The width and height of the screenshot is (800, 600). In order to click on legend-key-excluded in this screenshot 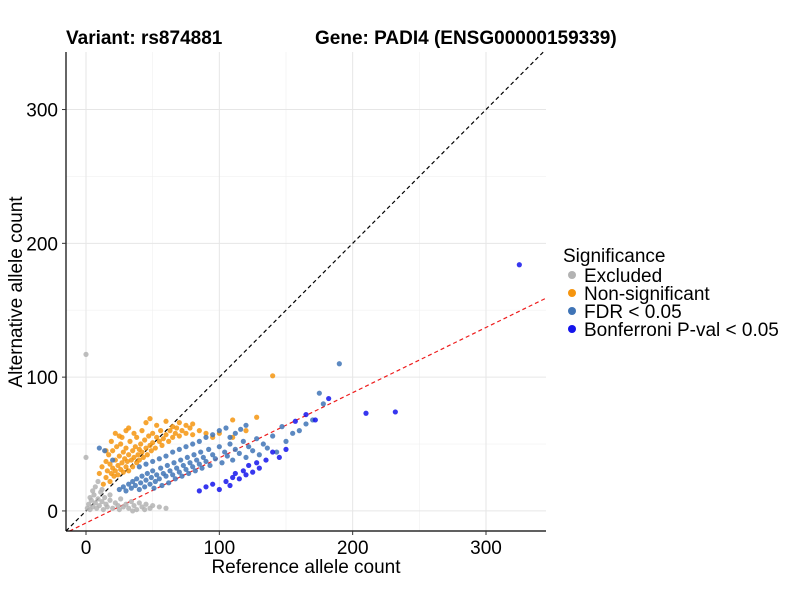, I will do `click(572, 275)`.